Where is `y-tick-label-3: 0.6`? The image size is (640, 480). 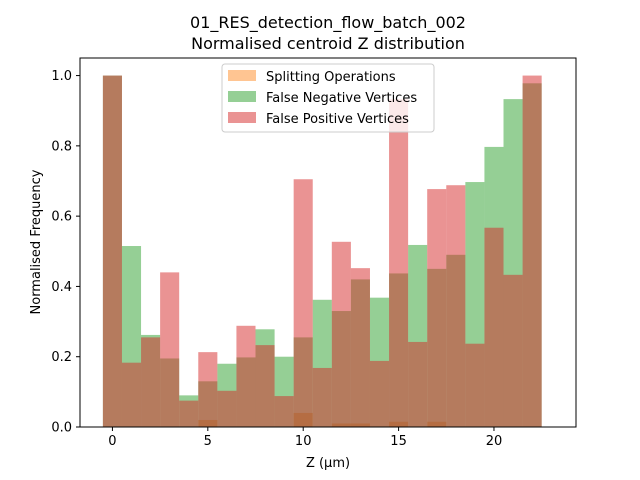
y-tick-label-3: 0.6 is located at coordinates (61, 217).